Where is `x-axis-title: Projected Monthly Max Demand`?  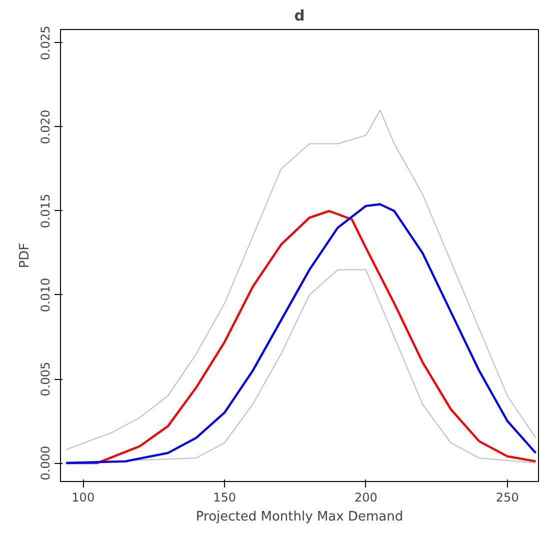 x-axis-title: Projected Monthly Max Demand is located at coordinates (300, 517).